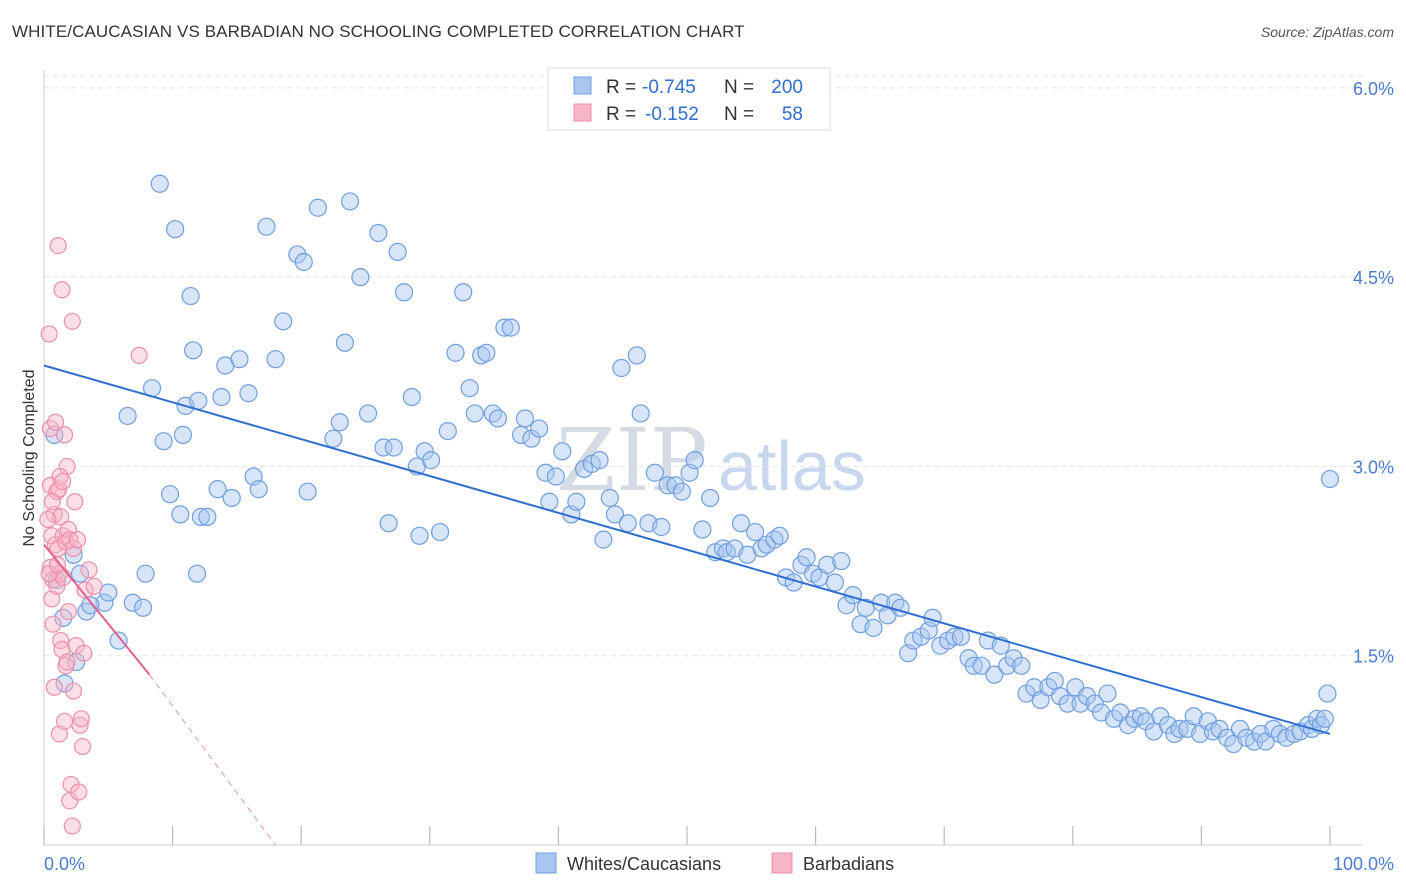  I want to click on bottom-legend-swatch-whites, so click(546, 863).